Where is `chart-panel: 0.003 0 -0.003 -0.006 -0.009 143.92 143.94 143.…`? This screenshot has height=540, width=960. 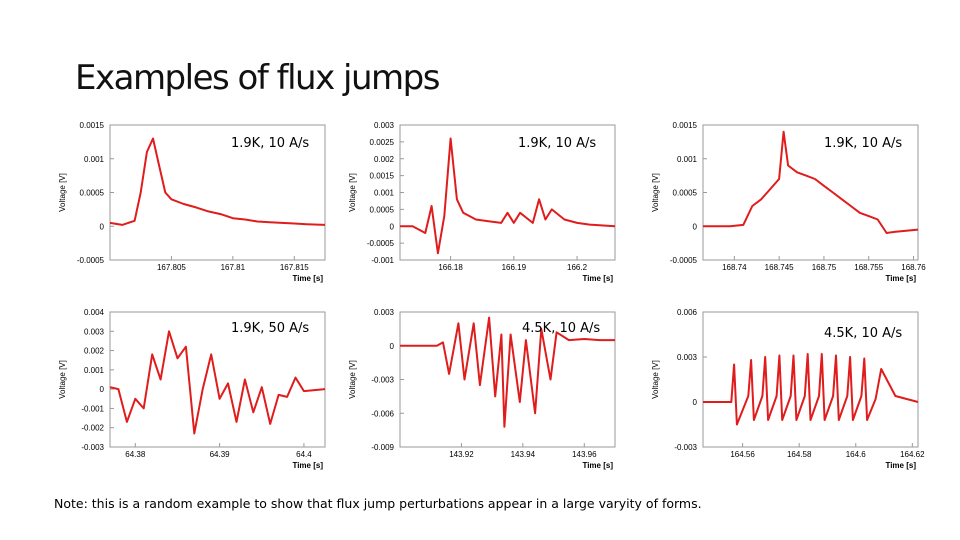
chart-panel: 0.003 0 -0.003 -0.006 -0.009 143.92 143.94 143.… is located at coordinates (482, 394).